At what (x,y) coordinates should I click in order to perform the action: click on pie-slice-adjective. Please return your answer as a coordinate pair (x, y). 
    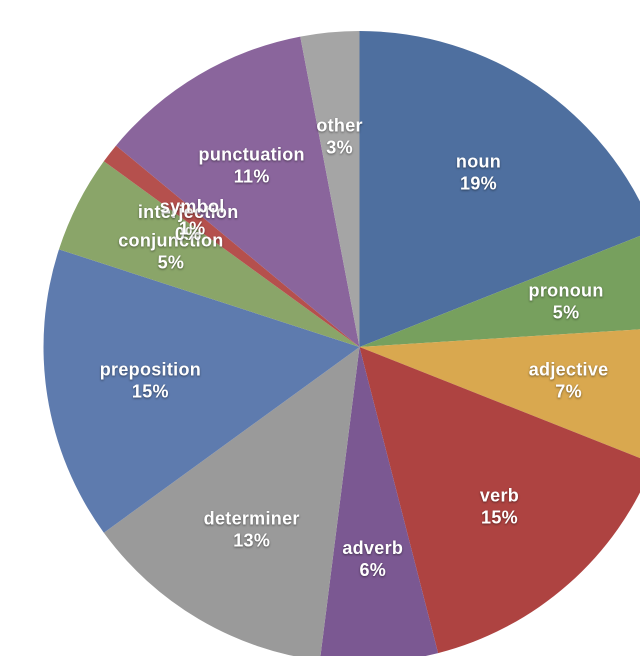
    Looking at the image, I should click on (499, 394).